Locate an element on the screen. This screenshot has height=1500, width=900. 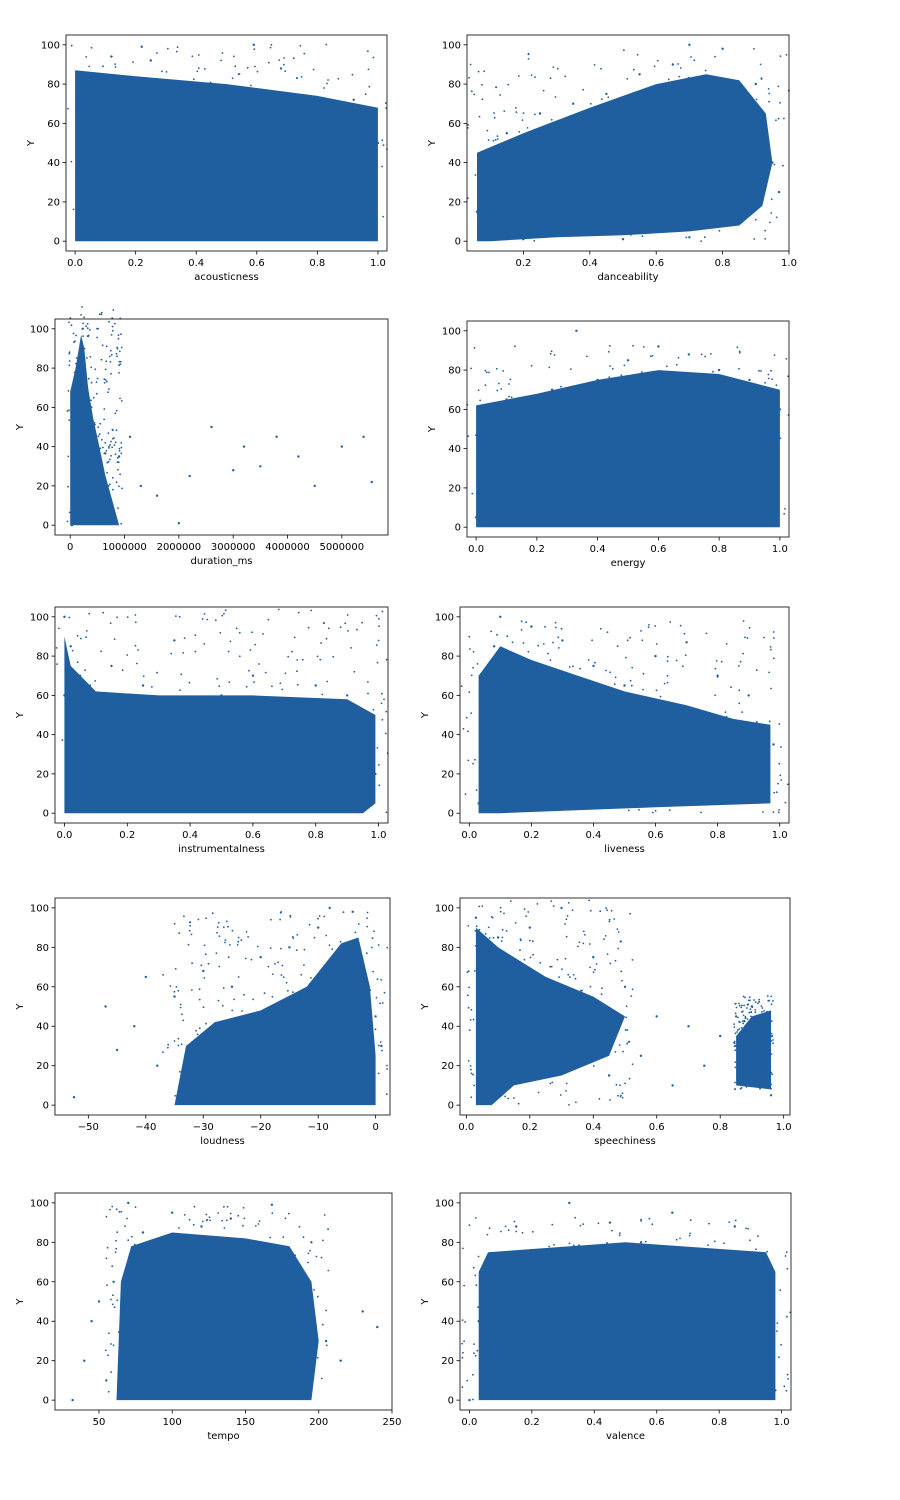
y-tick-label: 60 is located at coordinates (42, 696).